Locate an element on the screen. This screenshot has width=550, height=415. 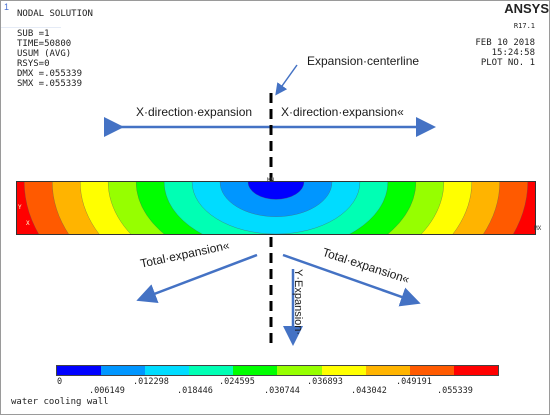
info-line: USUM (AVG) is located at coordinates (44, 54).